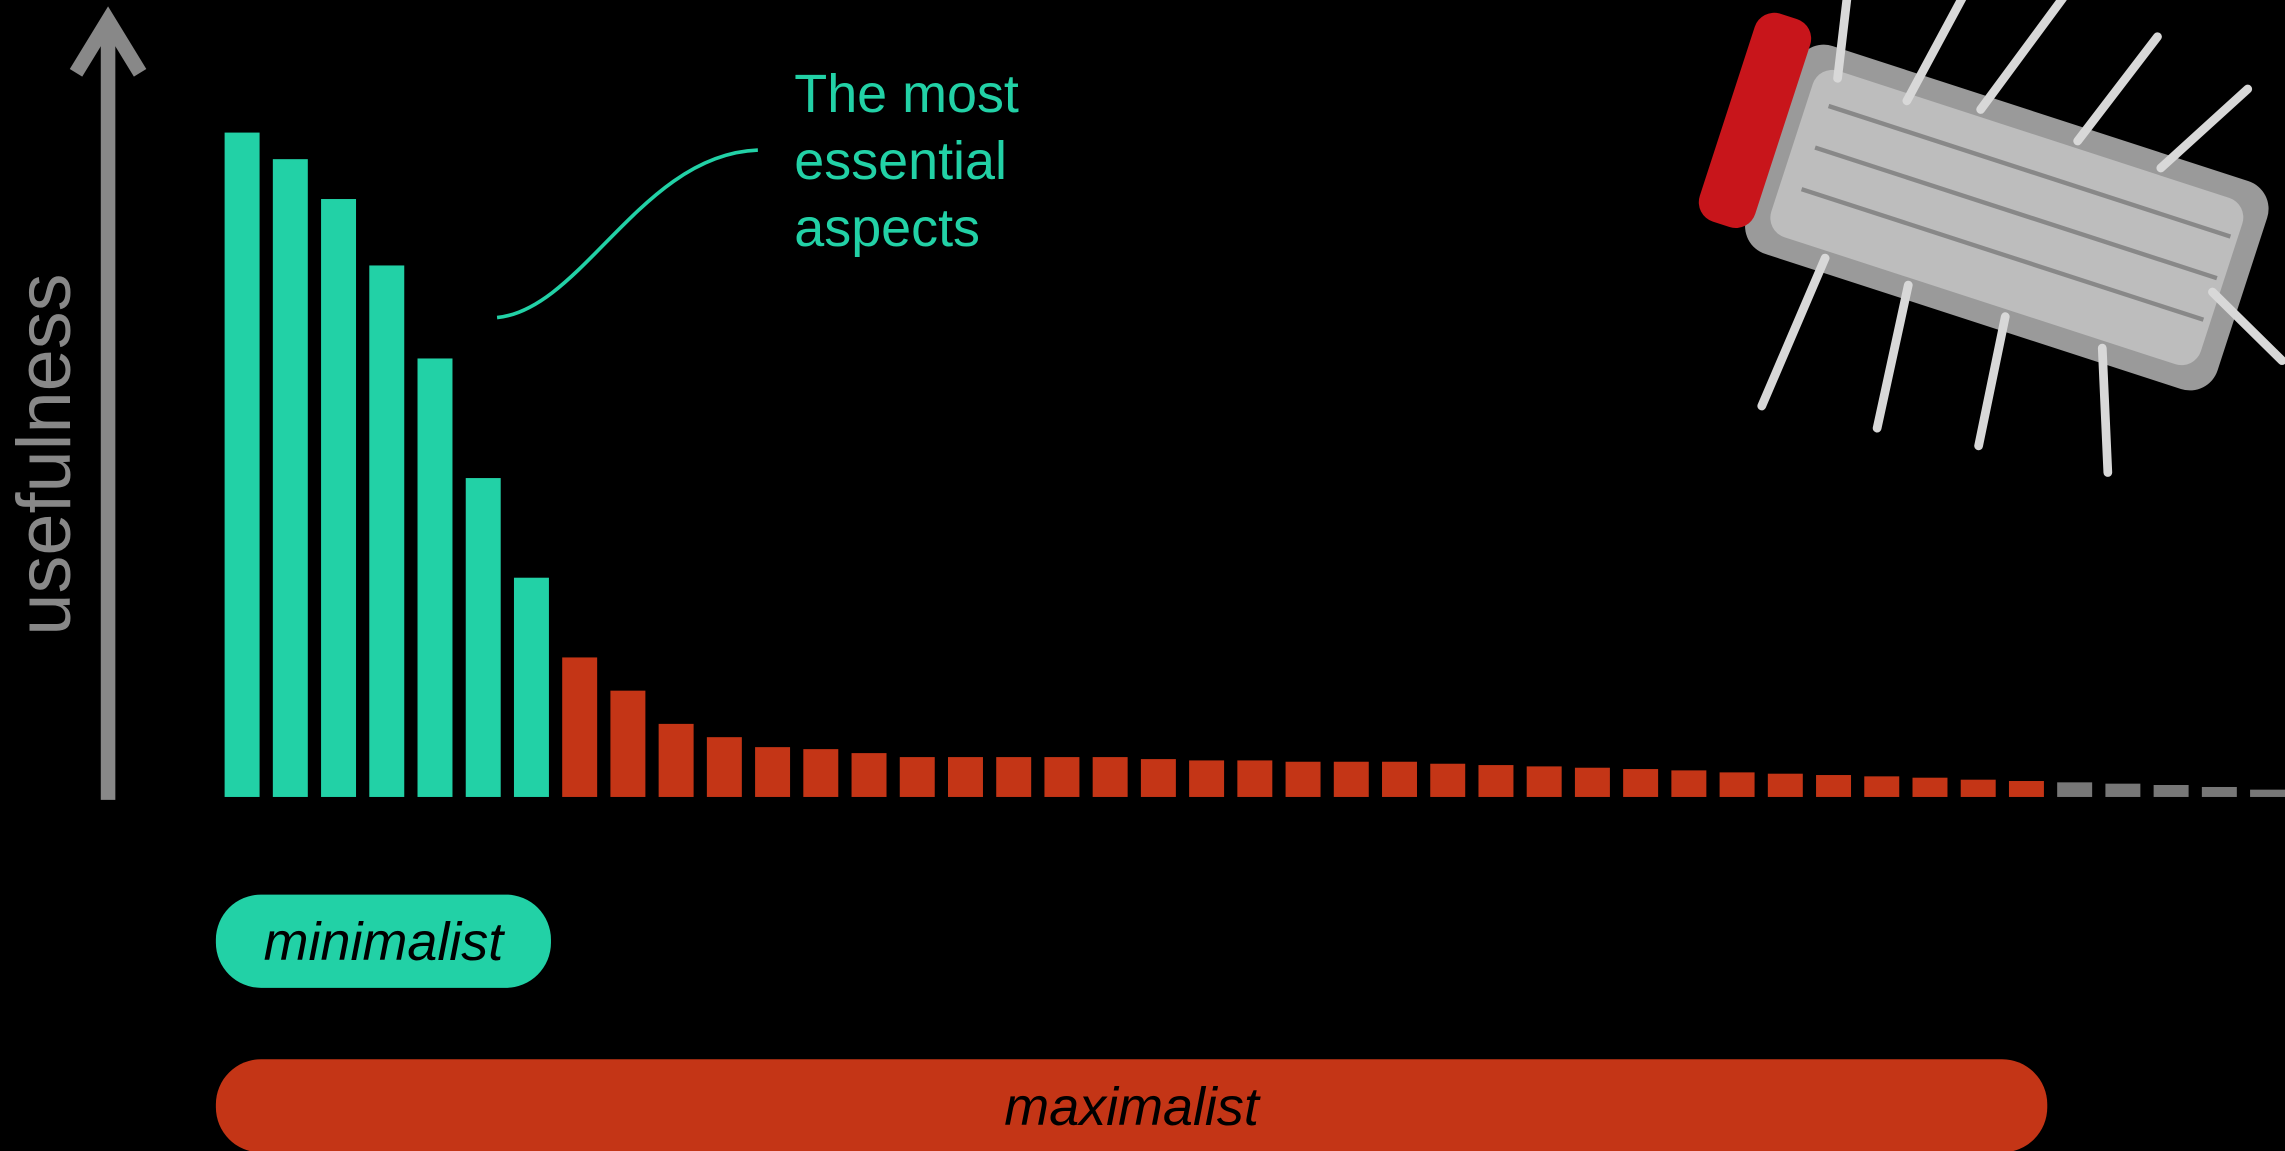 The width and height of the screenshot is (2285, 1151). Describe the element at coordinates (900, 161) in the screenshot. I see `annotation-line-text: essential` at that location.